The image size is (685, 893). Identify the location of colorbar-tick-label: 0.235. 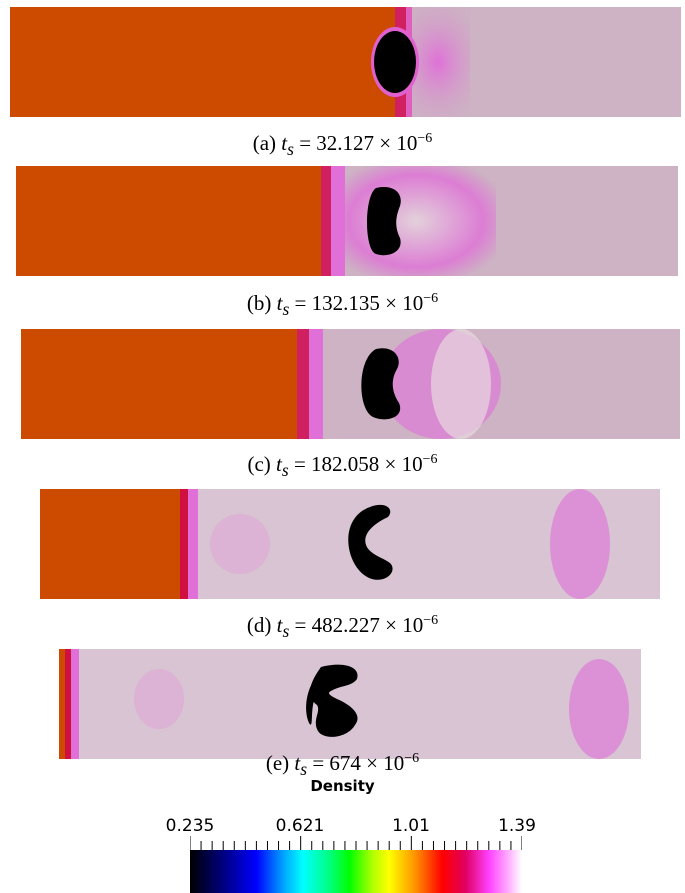
(190, 826).